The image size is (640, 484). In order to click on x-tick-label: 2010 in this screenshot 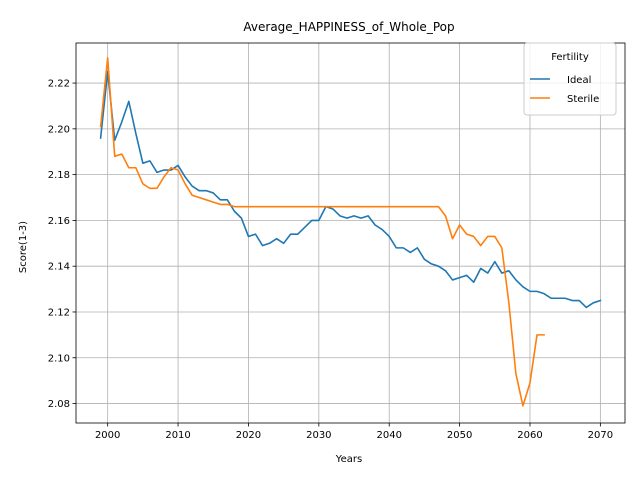, I will do `click(177, 435)`.